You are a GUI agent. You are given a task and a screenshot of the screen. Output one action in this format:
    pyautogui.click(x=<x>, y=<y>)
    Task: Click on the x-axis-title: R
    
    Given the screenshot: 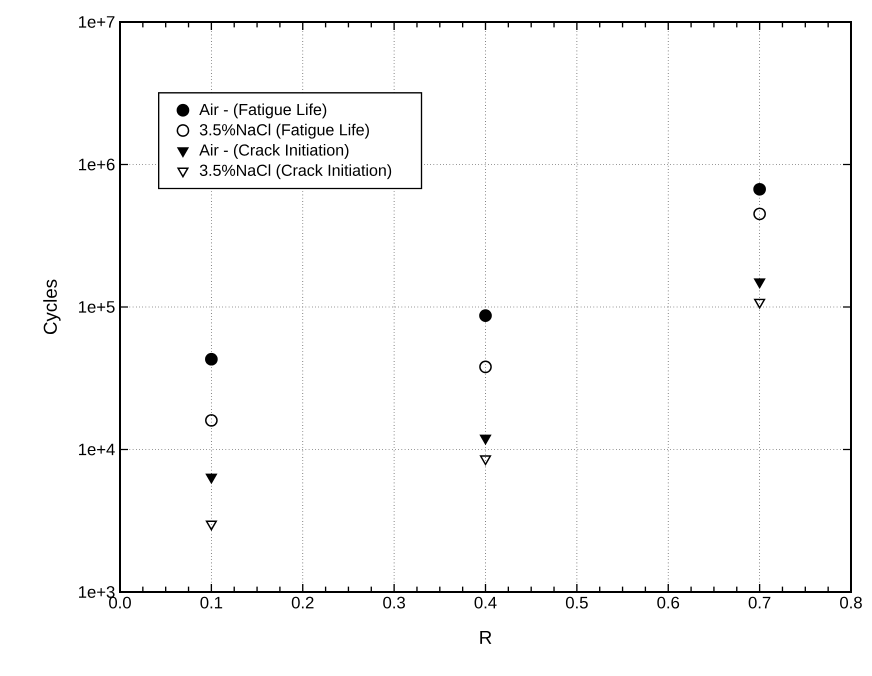 What is the action you would take?
    pyautogui.click(x=486, y=637)
    